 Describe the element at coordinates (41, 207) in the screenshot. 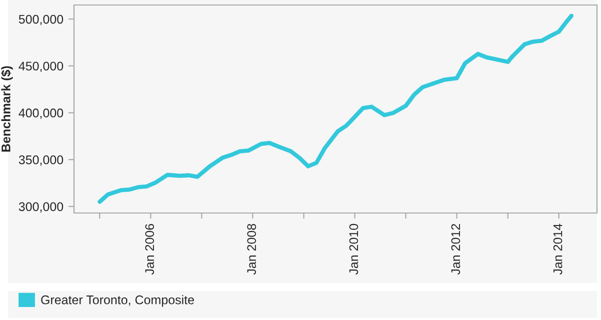

I see `y-tick-label: 300,000` at that location.